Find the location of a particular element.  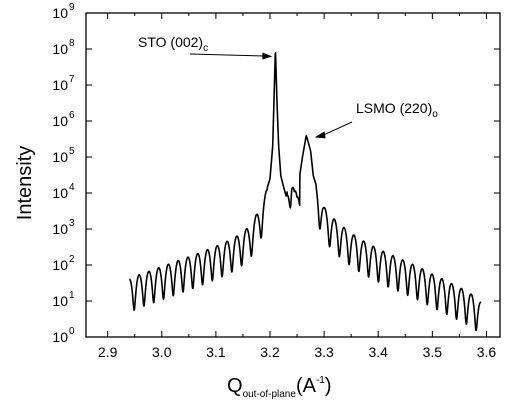

x-tick-label: 3.2 is located at coordinates (270, 352).